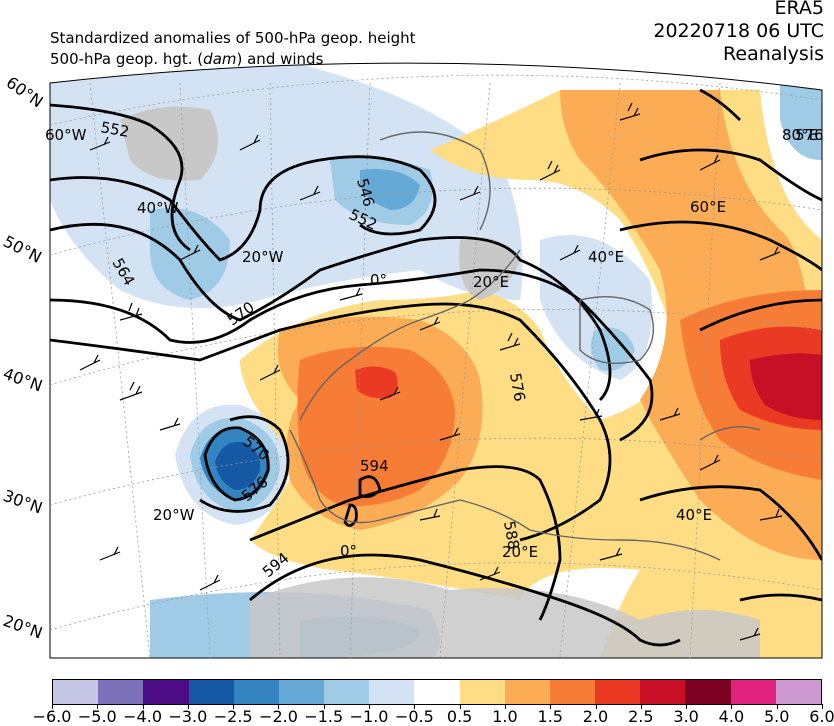 This screenshot has height=726, width=834. What do you see at coordinates (114, 129) in the screenshot?
I see `contour-label: 552` at bounding box center [114, 129].